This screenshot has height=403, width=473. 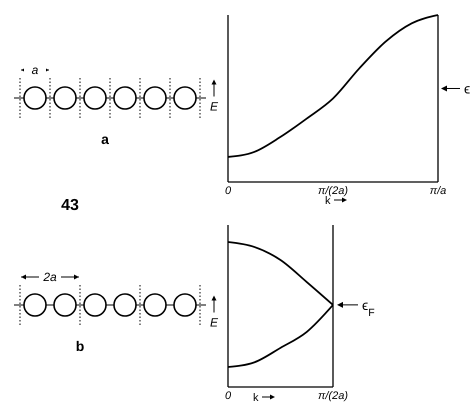 I want to click on text: b, so click(x=80, y=346).